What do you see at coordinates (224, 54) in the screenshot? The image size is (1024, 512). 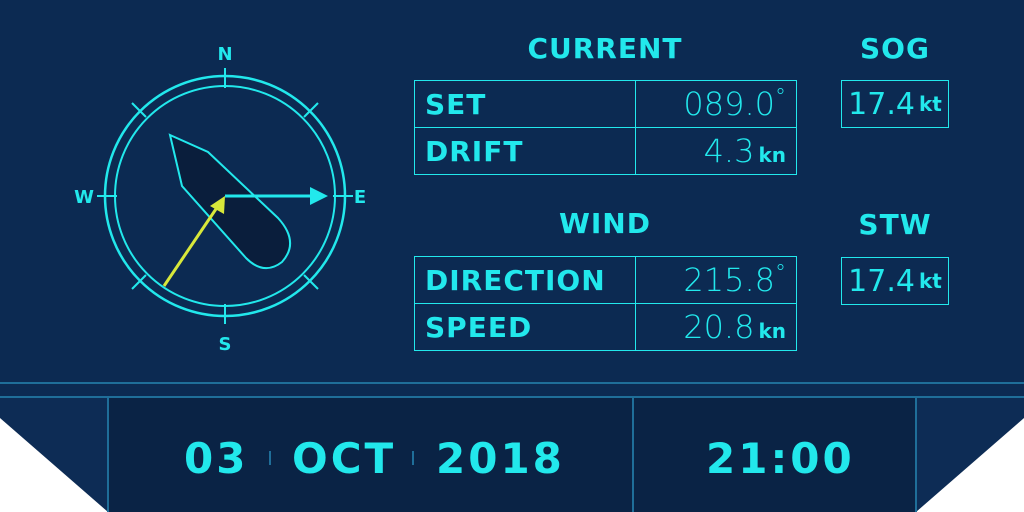 I see `compass-north-label: N` at bounding box center [224, 54].